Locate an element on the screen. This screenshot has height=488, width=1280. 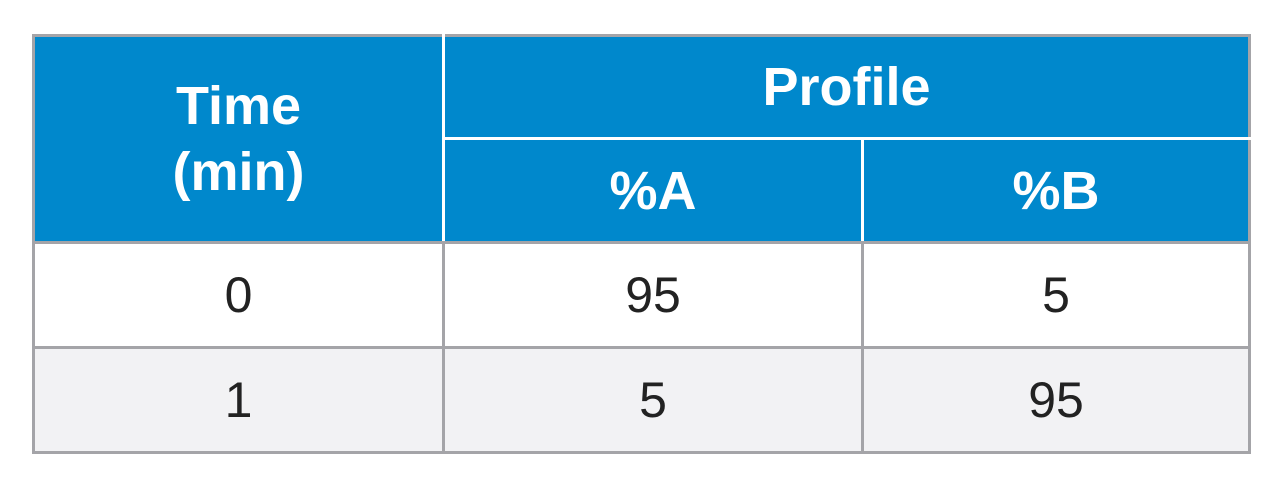
percent-a-cell: 95 is located at coordinates (653, 295).